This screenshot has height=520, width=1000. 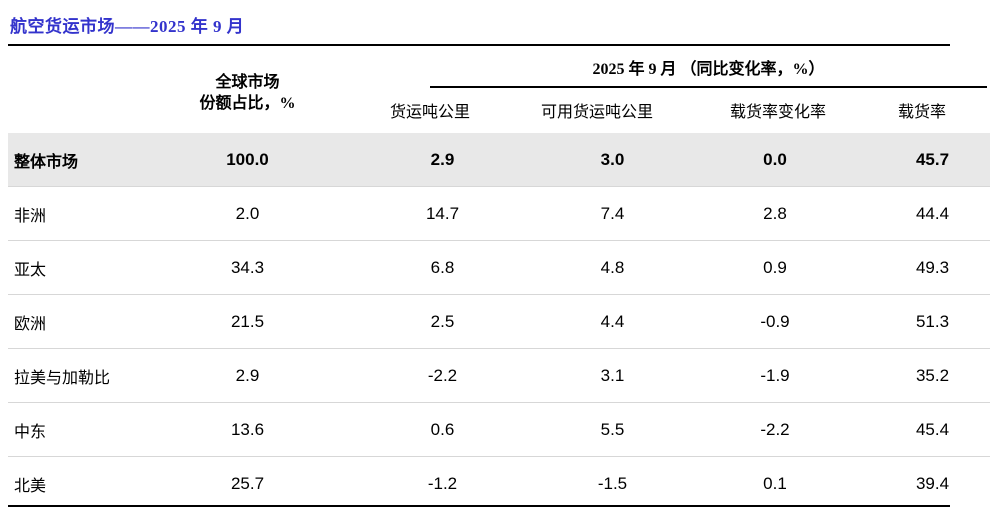 What do you see at coordinates (612, 483) in the screenshot?
I see `actk-value: -1.5` at bounding box center [612, 483].